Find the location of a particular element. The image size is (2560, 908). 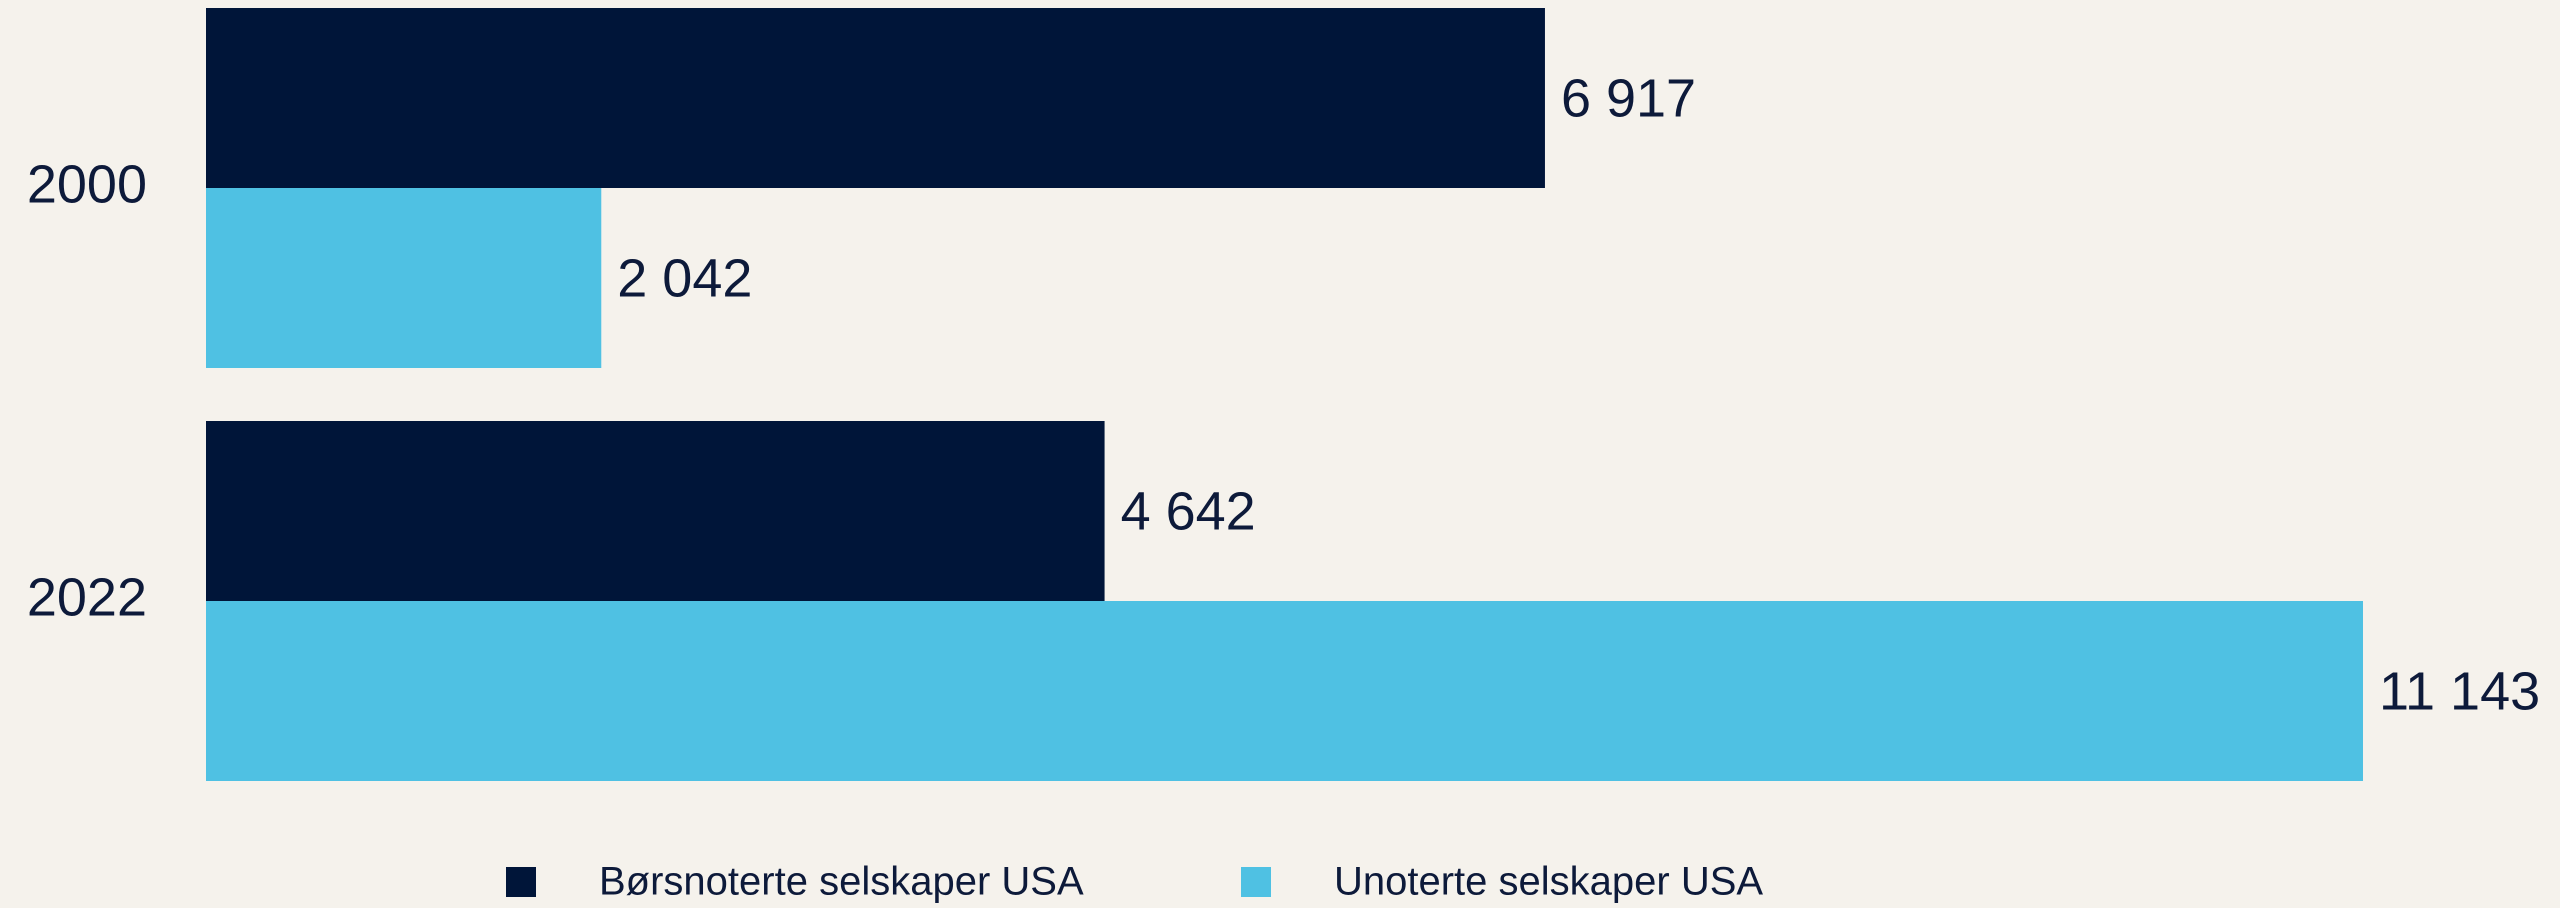

value-label: 4 642 is located at coordinates (1188, 511).